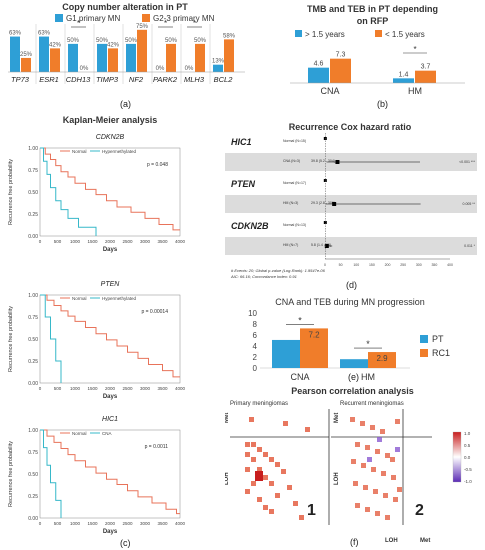  Describe the element at coordinates (218, 62) in the screenshot. I see `value-label-bcl2-0: 13%` at that location.